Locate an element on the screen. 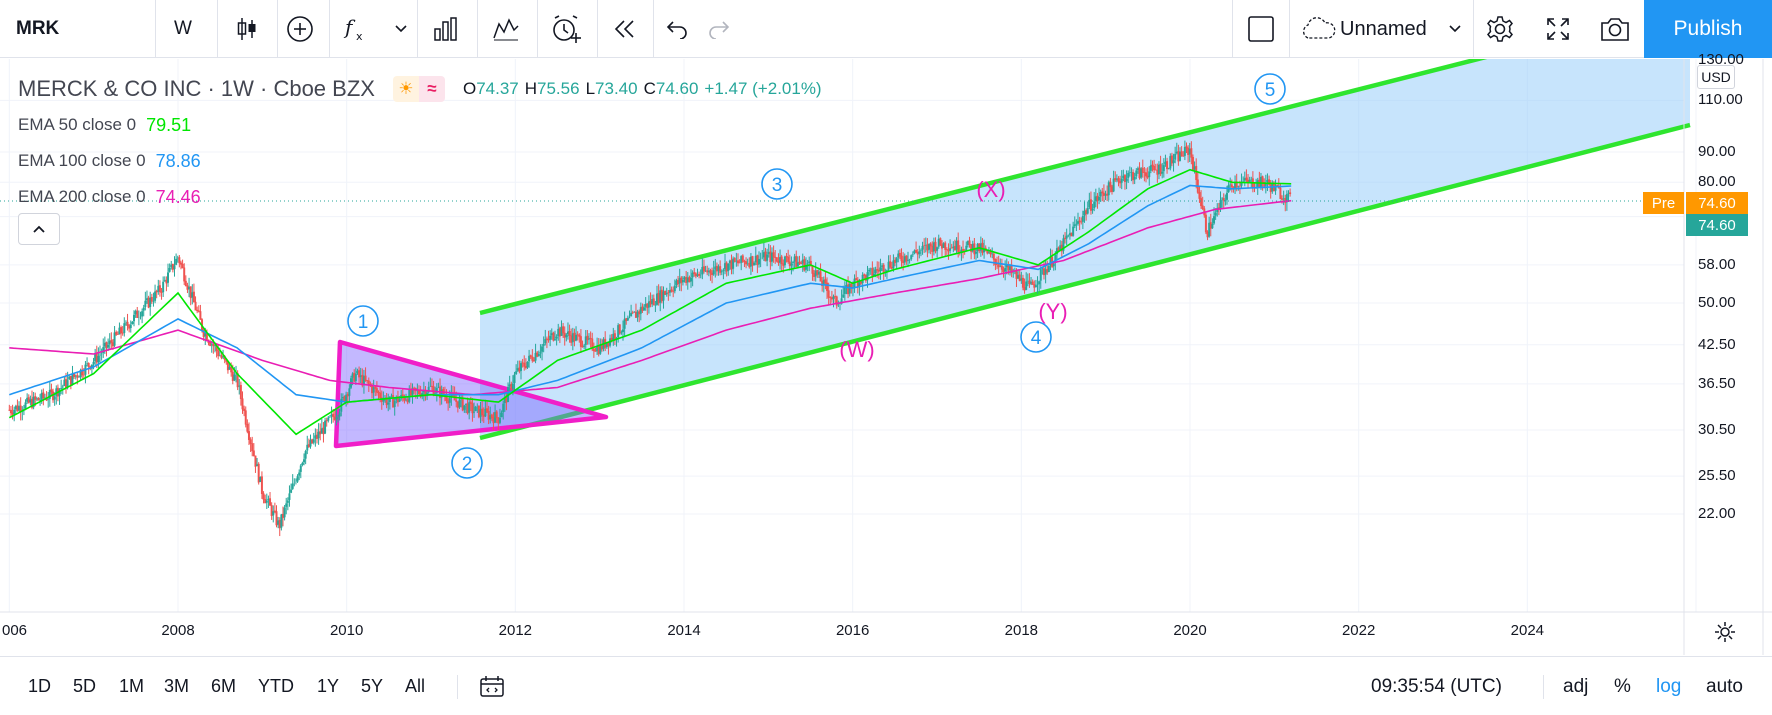 Image resolution: width=1772 pixels, height=715 pixels. layout-chevron-down-icon is located at coordinates (1455, 29).